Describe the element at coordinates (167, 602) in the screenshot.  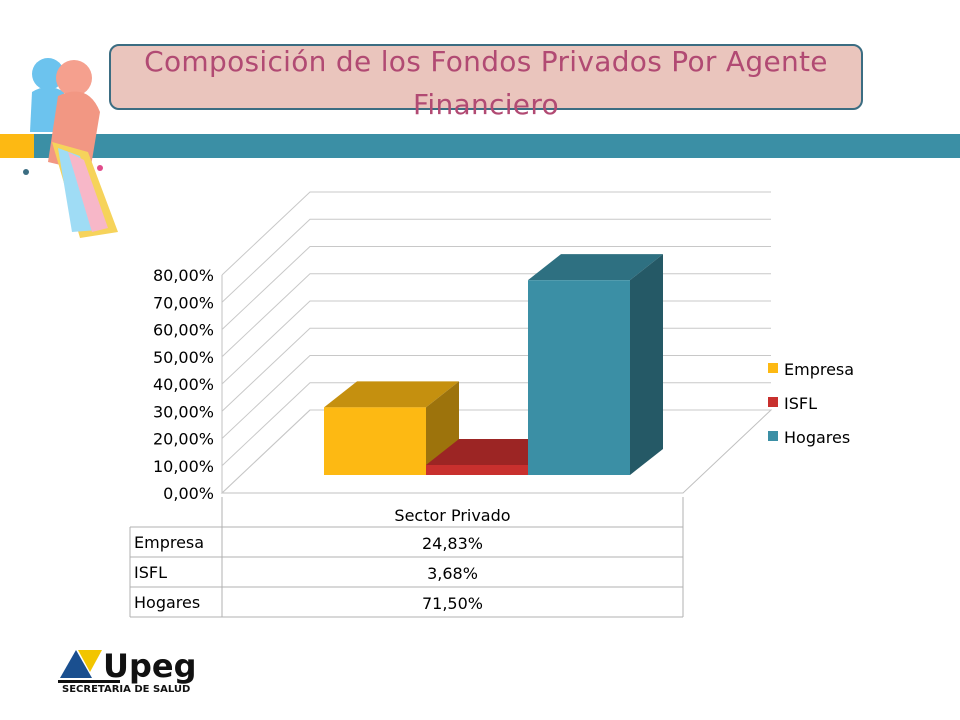
I see `table-row-label-hogares: Hogares` at that location.